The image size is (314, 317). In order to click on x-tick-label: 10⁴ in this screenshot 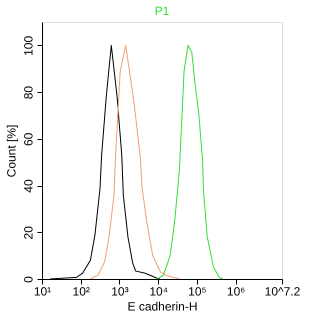, I will do `click(158, 291)`.